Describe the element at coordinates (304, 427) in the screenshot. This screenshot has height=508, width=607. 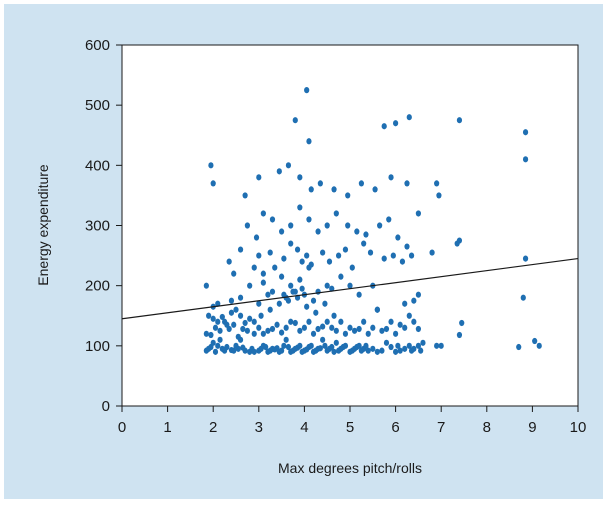
I see `x-tick-label: 4` at that location.